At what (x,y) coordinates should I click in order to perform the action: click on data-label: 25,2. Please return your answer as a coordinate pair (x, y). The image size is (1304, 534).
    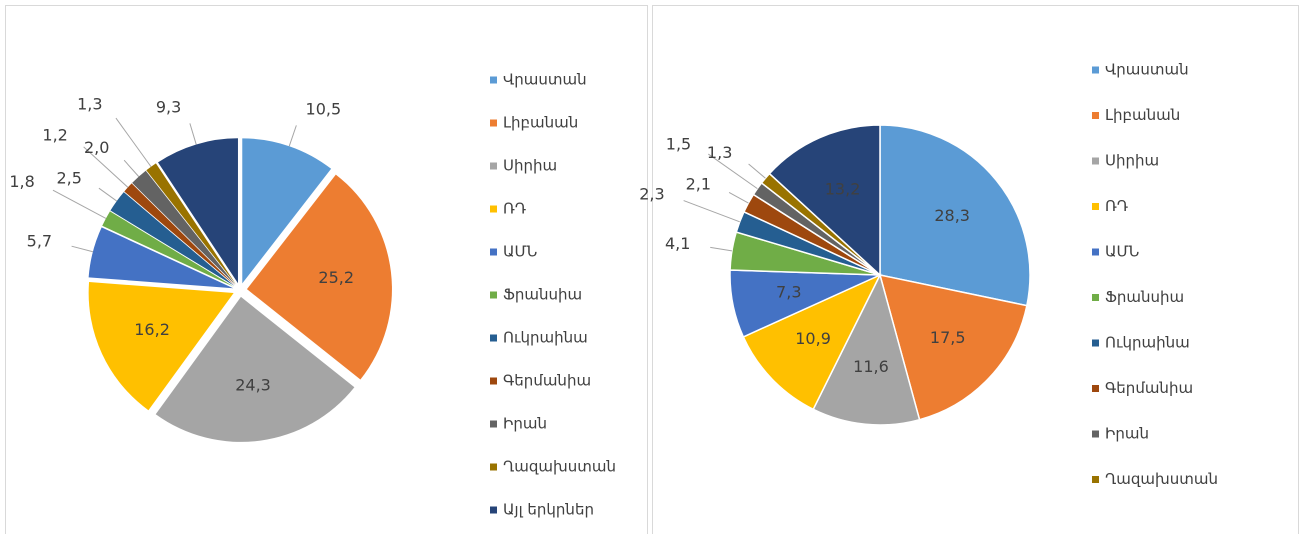
    Looking at the image, I should click on (336, 277).